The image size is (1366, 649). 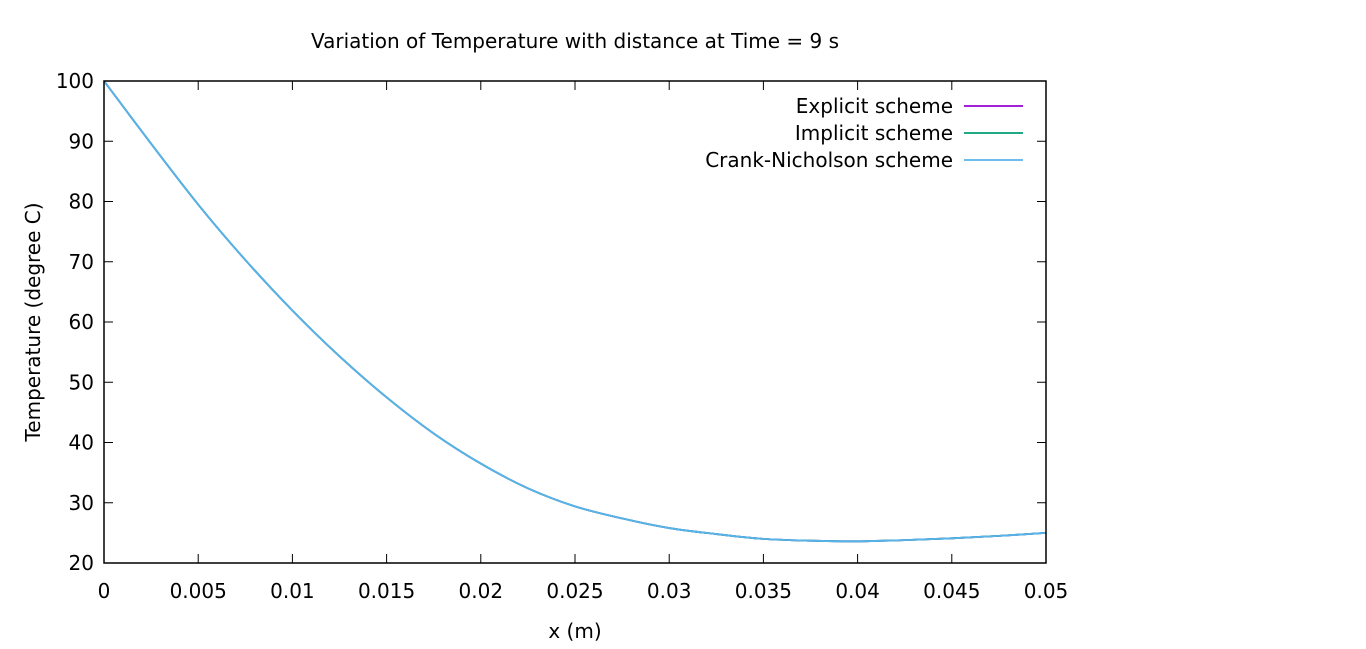 I want to click on x-tick-label: 0.015, so click(x=386, y=591).